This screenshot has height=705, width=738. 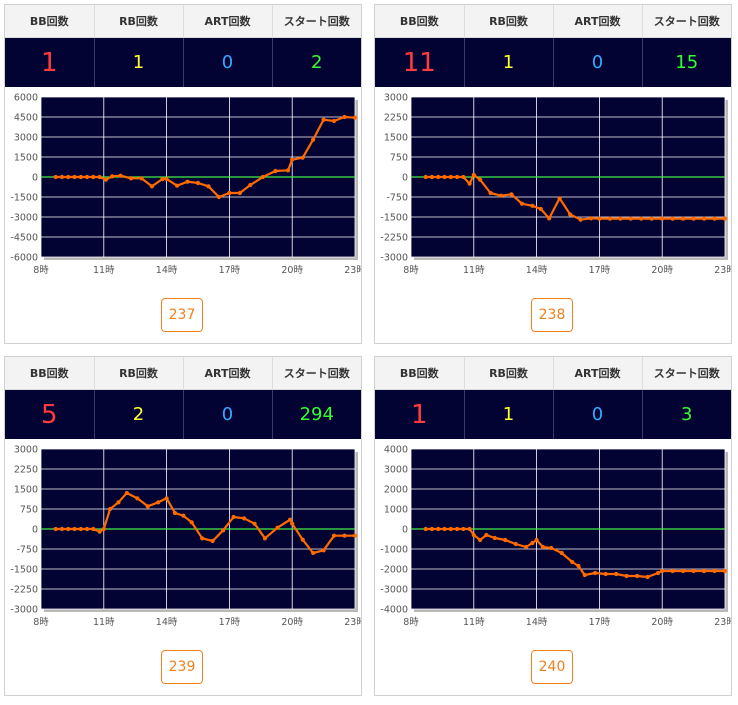 I want to click on rb-header: RB回数, so click(x=509, y=21).